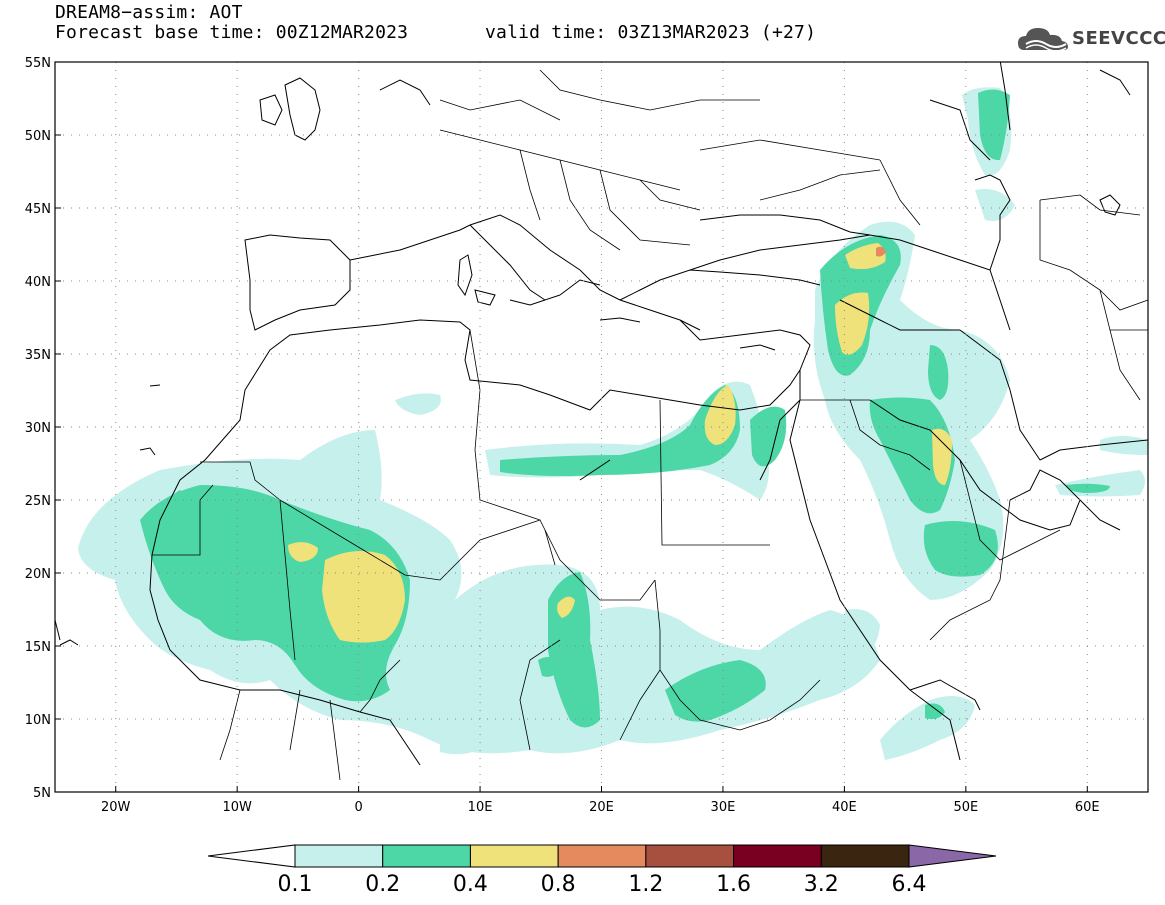  Describe the element at coordinates (38, 355) in the screenshot. I see `lat-label: 35N` at that location.